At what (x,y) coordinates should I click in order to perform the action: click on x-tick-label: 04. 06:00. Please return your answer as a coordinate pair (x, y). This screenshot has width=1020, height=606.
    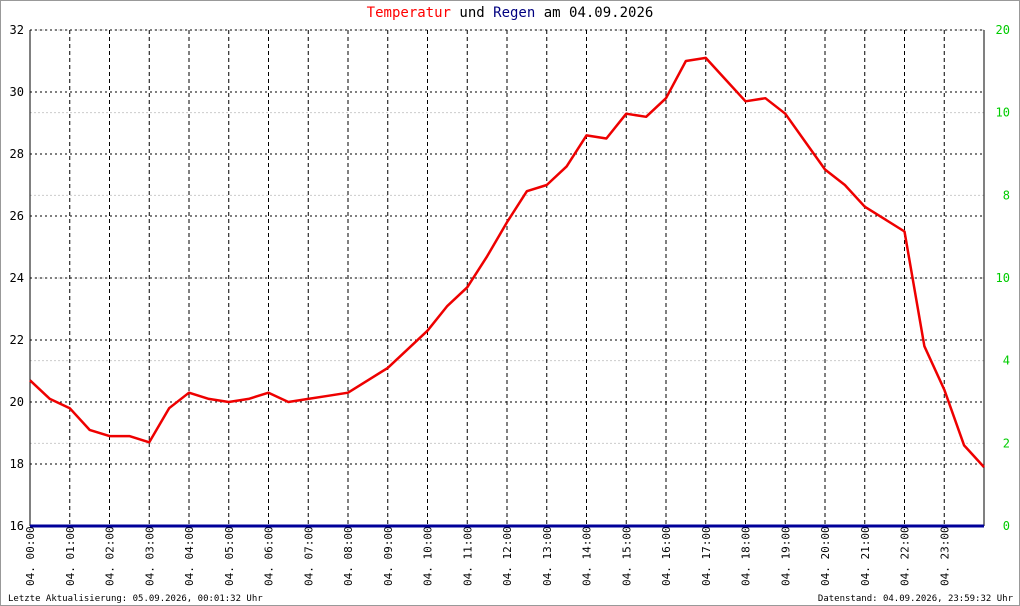
    Looking at the image, I should click on (269, 556).